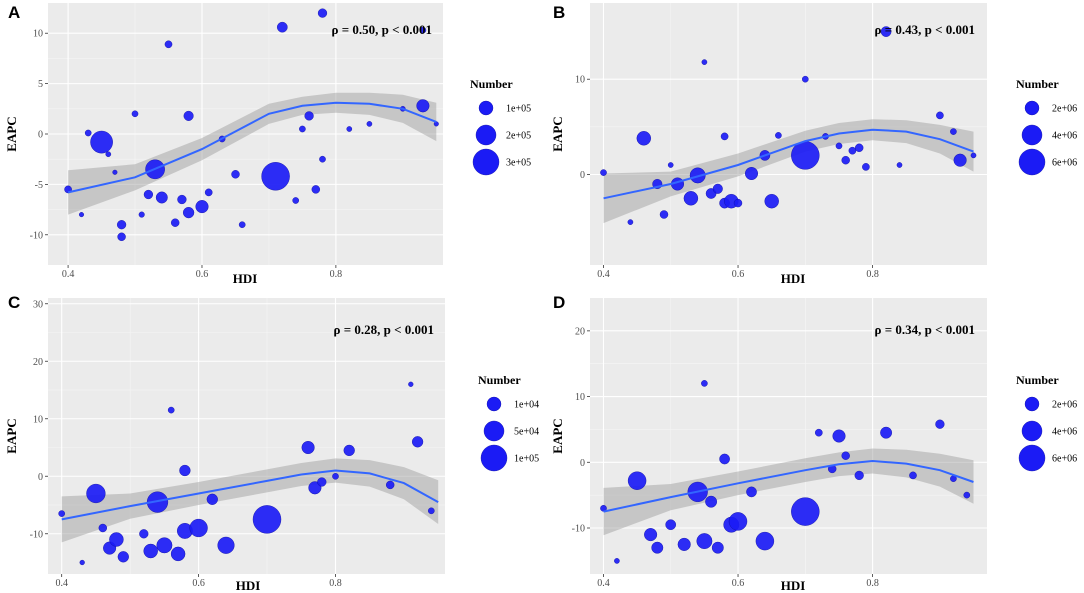 This screenshot has width=1084, height=593. Describe the element at coordinates (1046, 126) in the screenshot. I see `size-legend: Number 2e+06 4e+06 6e+06` at that location.